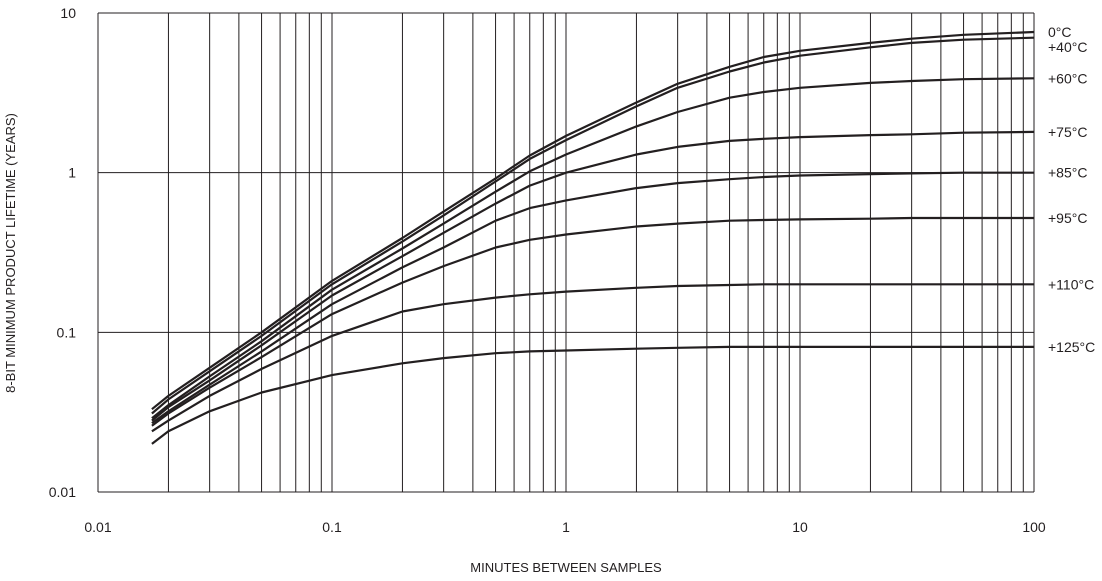 This screenshot has width=1102, height=581. What do you see at coordinates (1071, 284) in the screenshot?
I see `series-label: +110°C` at bounding box center [1071, 284].